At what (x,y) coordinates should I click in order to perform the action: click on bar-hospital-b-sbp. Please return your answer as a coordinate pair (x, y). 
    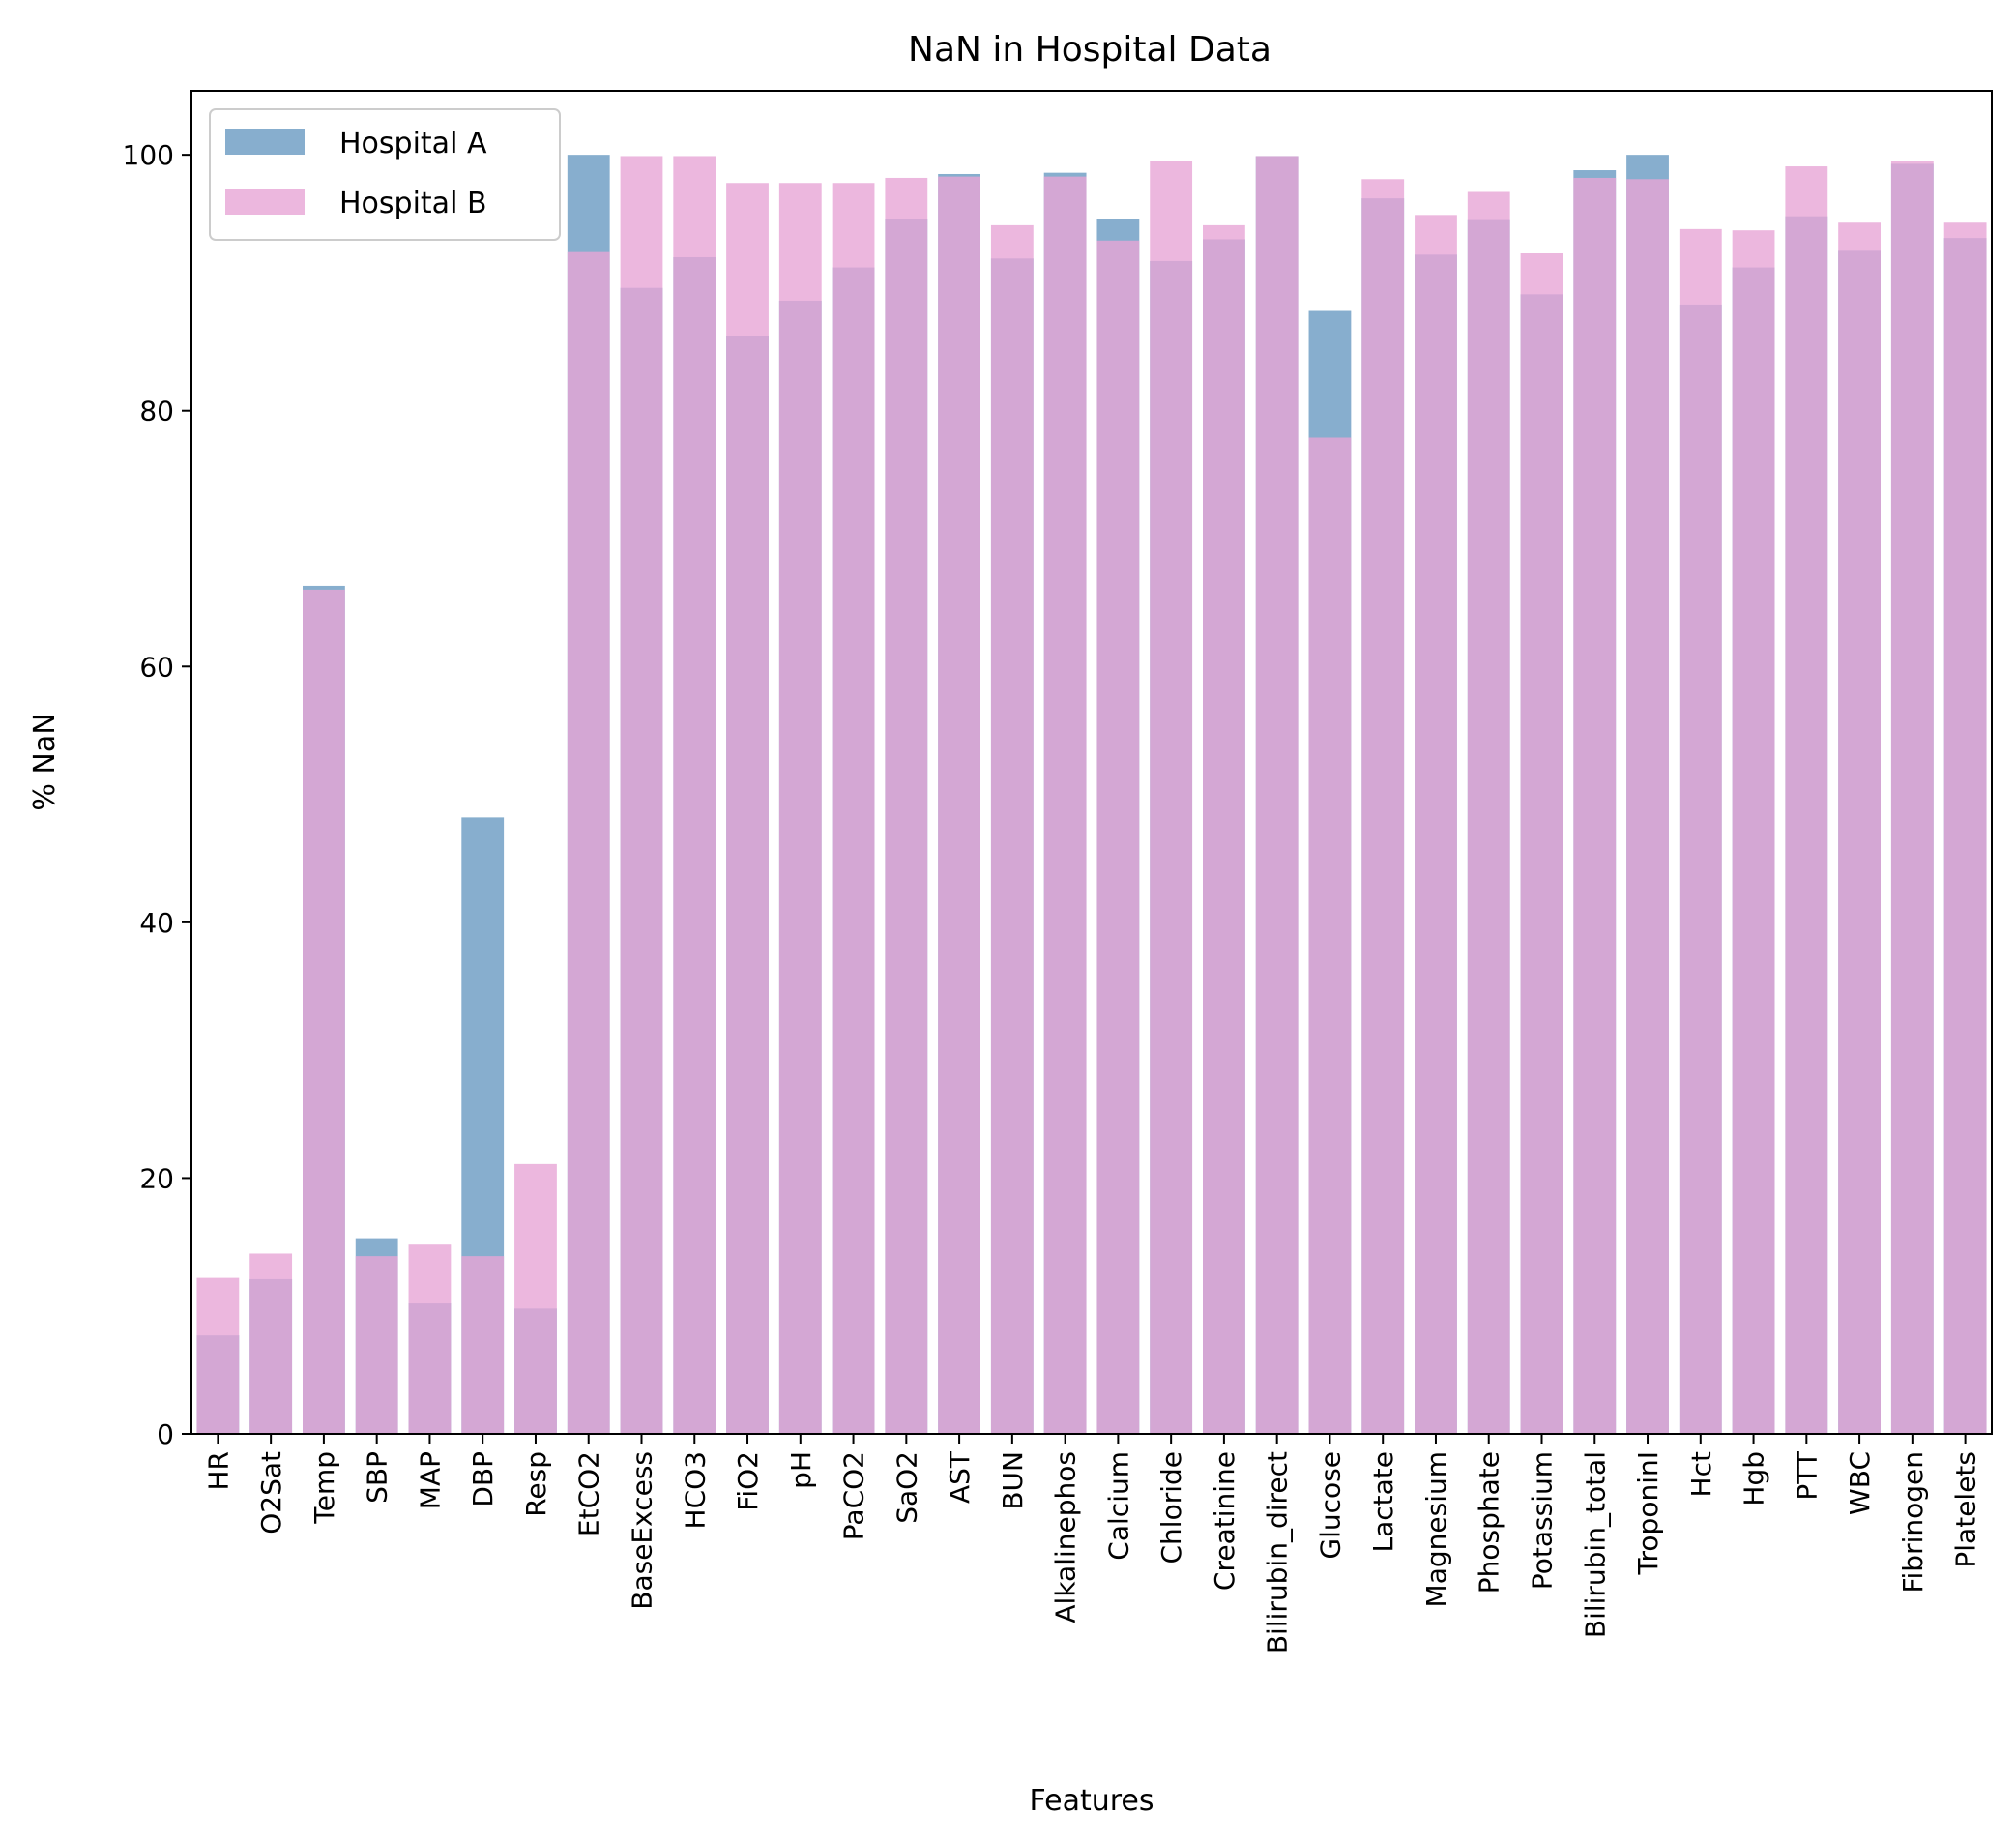
    Looking at the image, I should click on (376, 1345).